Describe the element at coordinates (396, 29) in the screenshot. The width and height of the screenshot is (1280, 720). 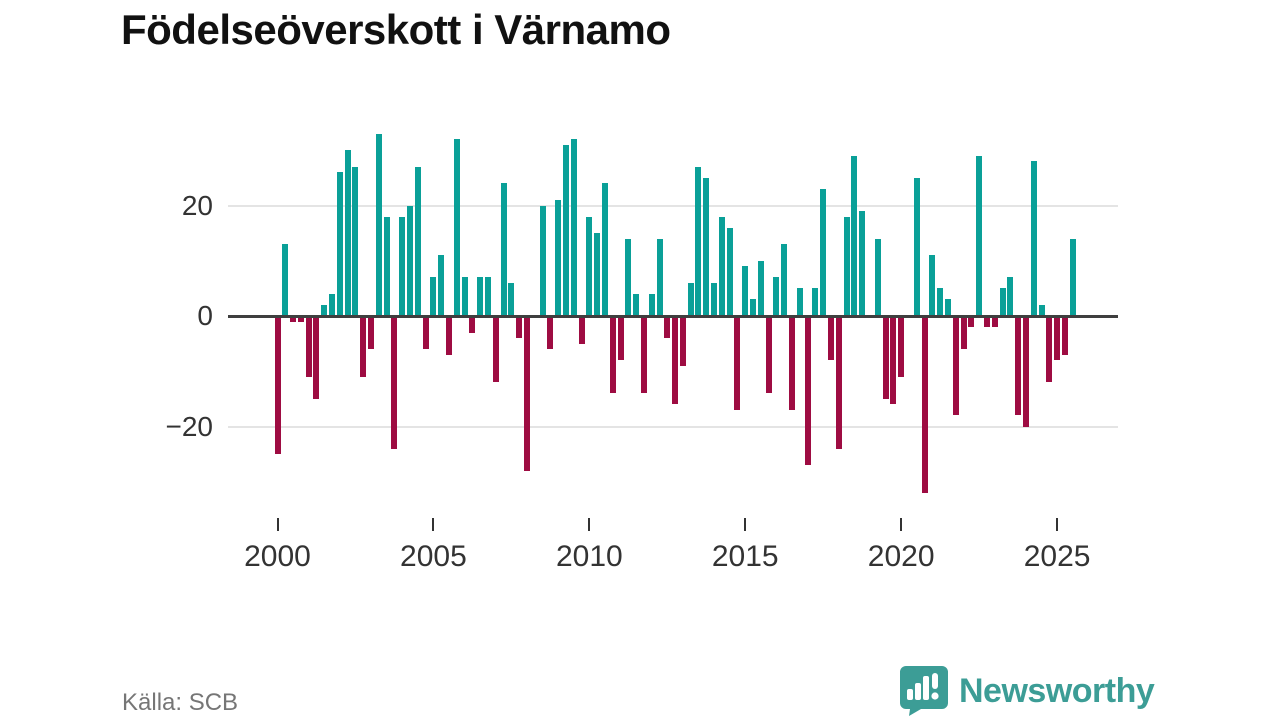
I see `chart-title: Födelseöverskott i Värnamo` at that location.